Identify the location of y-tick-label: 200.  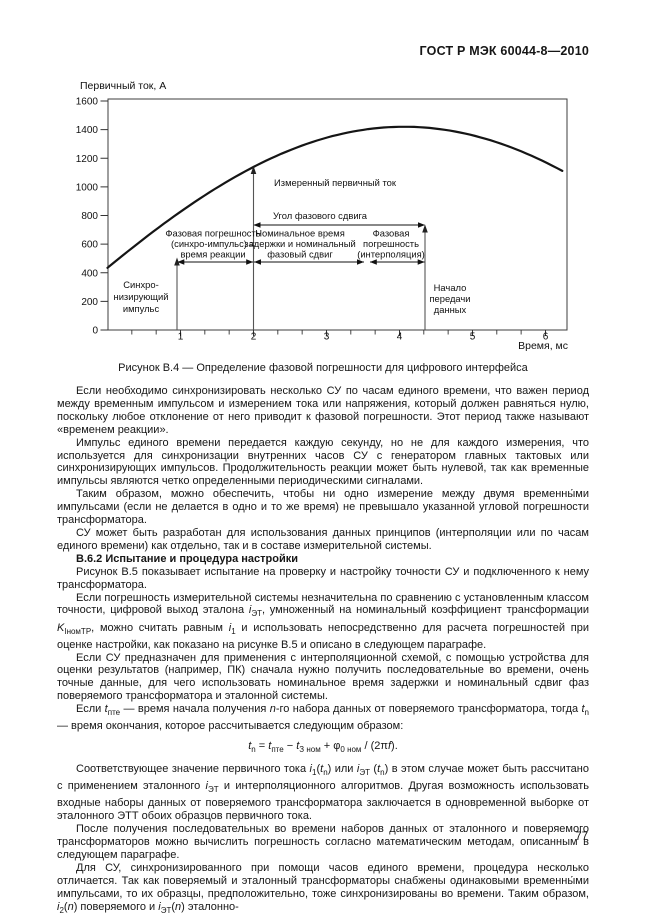
(89, 302).